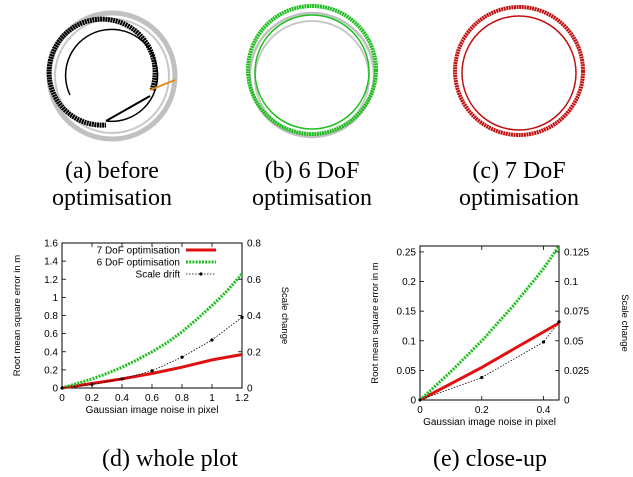 The width and height of the screenshot is (633, 477). Describe the element at coordinates (138, 263) in the screenshot. I see `legend-label: 6 DoF optimisation` at that location.